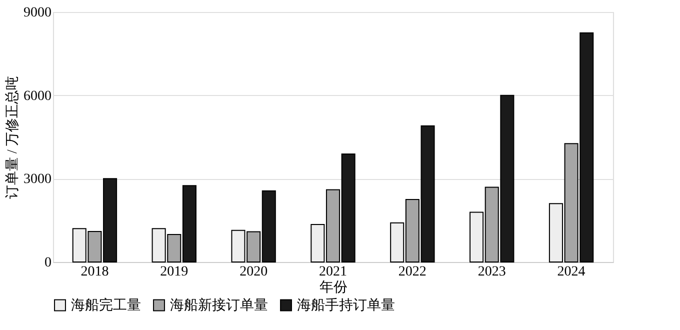 The image size is (680, 330). Describe the element at coordinates (219, 305) in the screenshot. I see `legend-label: 海船新接订单量` at that location.